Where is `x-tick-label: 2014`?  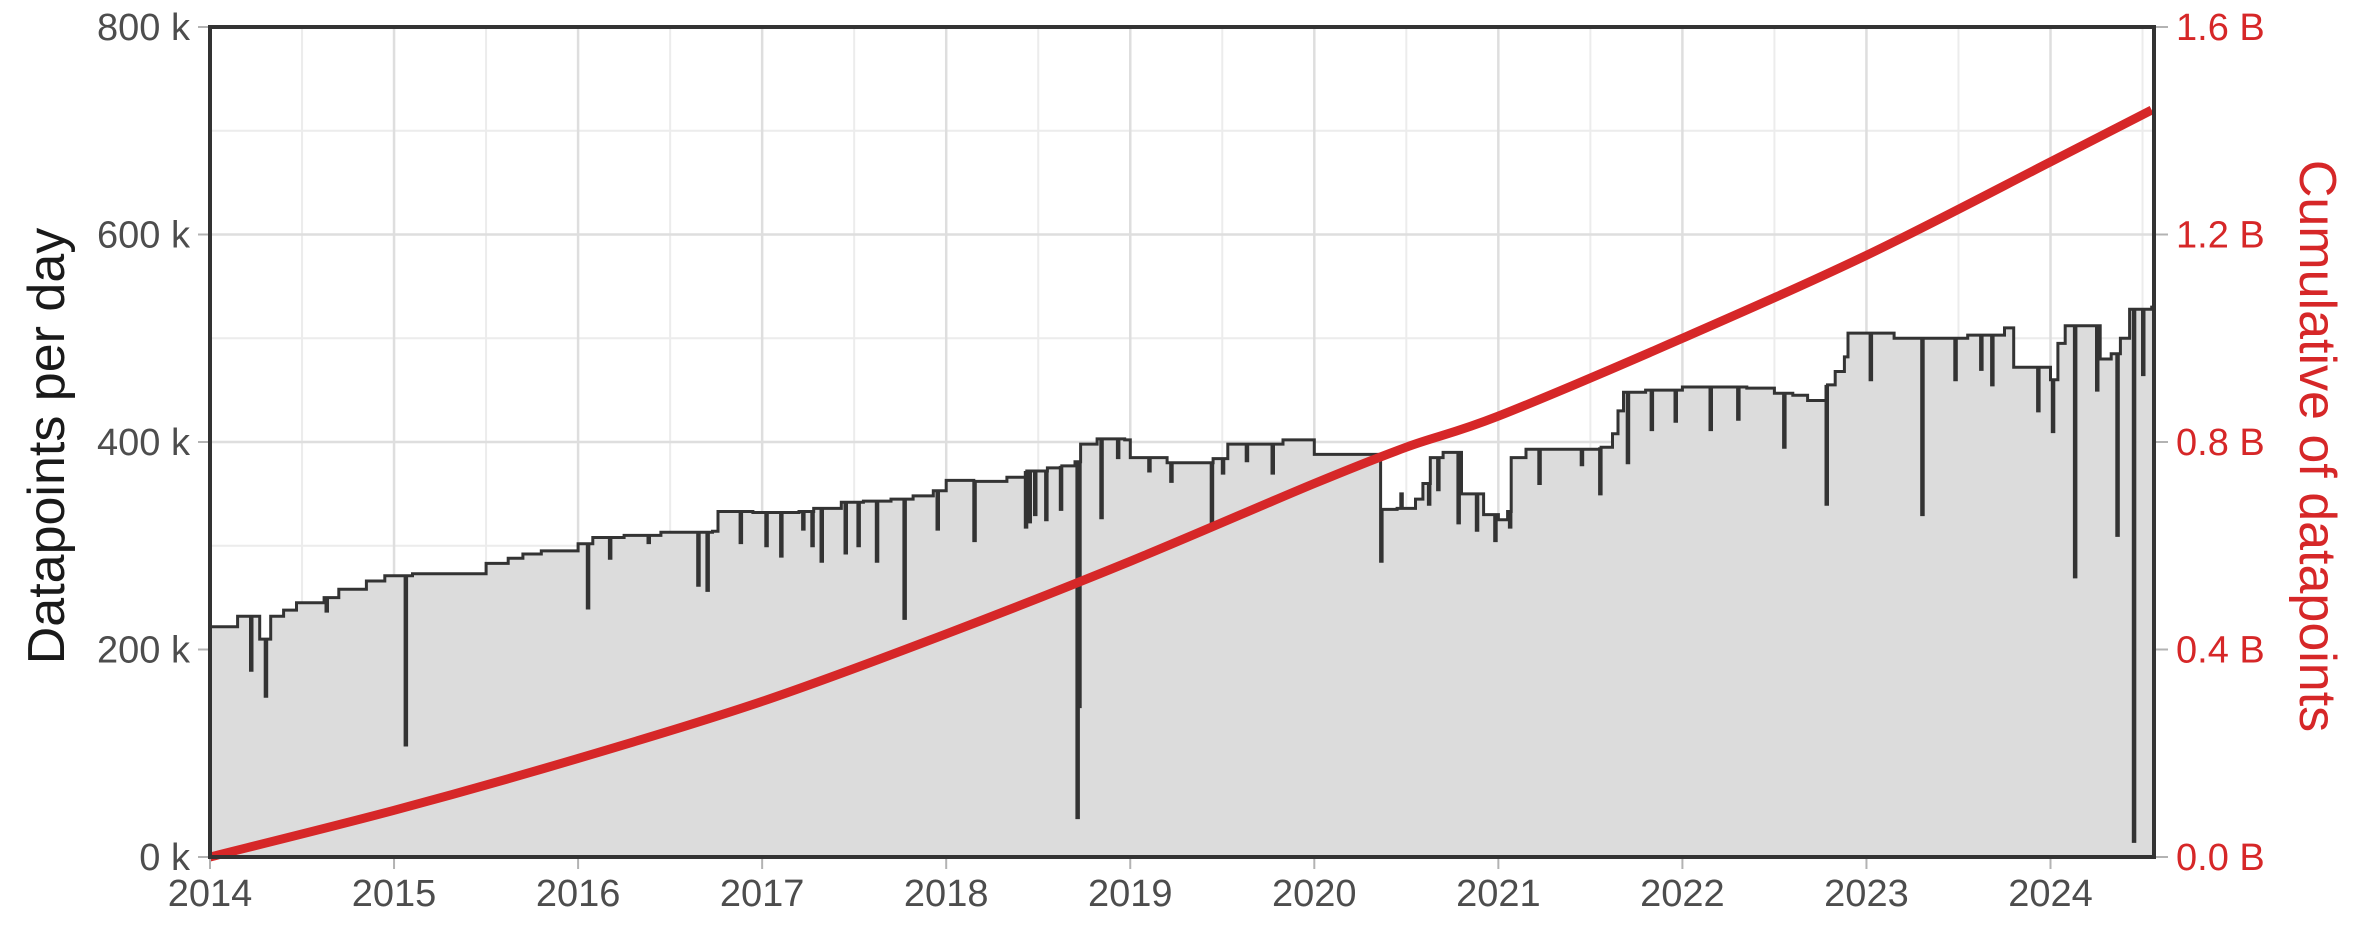
x-tick-label: 2014 is located at coordinates (210, 894).